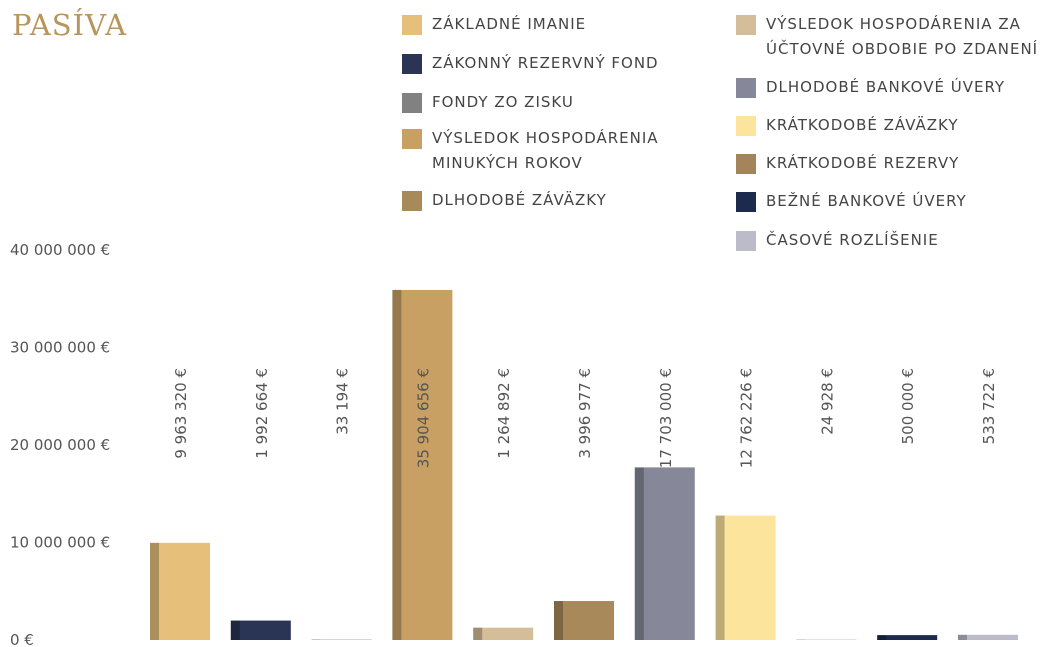 The image size is (1057, 647). Describe the element at coordinates (262, 413) in the screenshot. I see `value-label: 1 992 664 €` at that location.